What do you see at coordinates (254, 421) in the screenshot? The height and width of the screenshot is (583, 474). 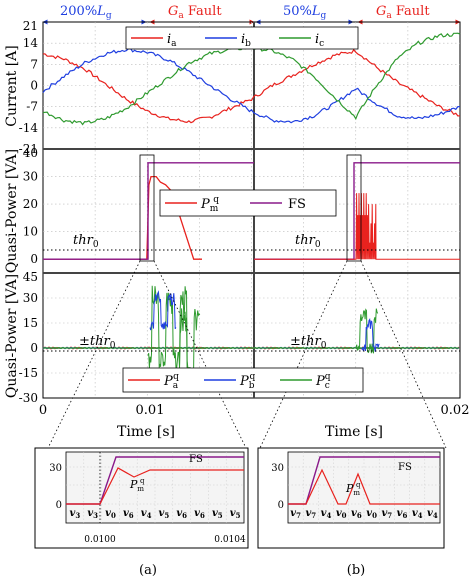 I see `x-axis: 0 0.01 0.02 Time [s] Time [s]` at bounding box center [254, 421].